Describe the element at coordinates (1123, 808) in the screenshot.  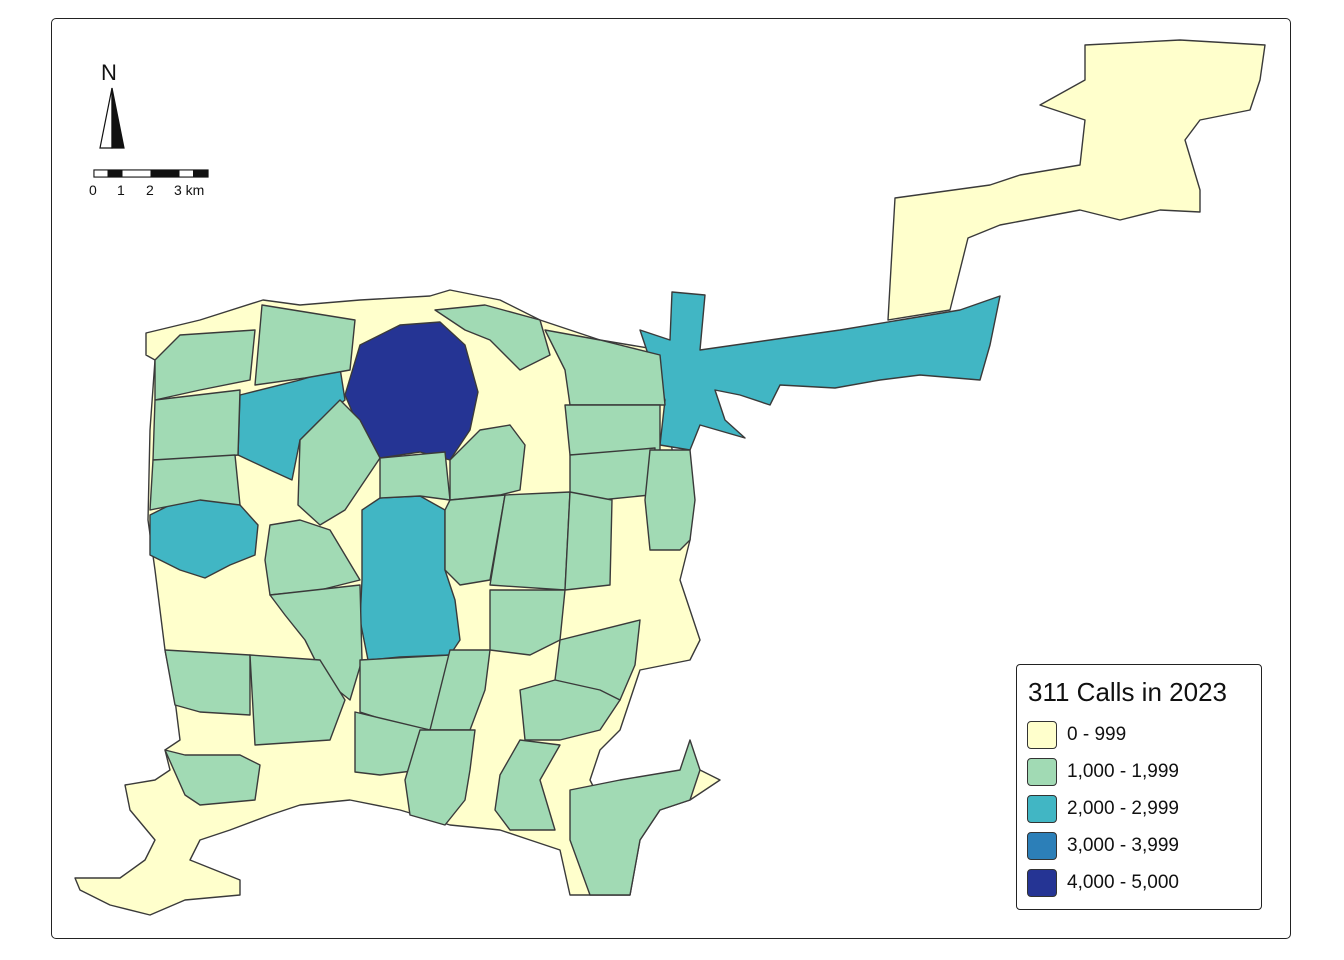
I see `legend-label: 2,000 - 2,999` at that location.